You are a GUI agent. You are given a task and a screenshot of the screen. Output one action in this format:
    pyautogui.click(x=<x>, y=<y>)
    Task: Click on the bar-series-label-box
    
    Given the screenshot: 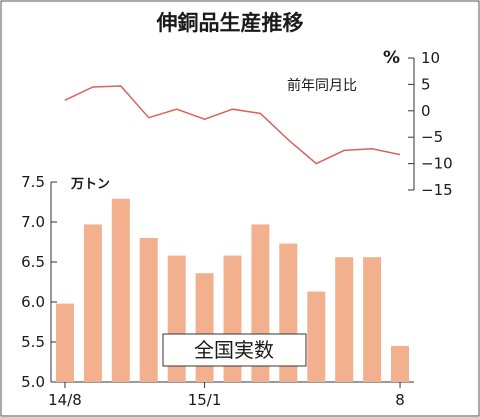 What is the action you would take?
    pyautogui.click(x=234, y=350)
    